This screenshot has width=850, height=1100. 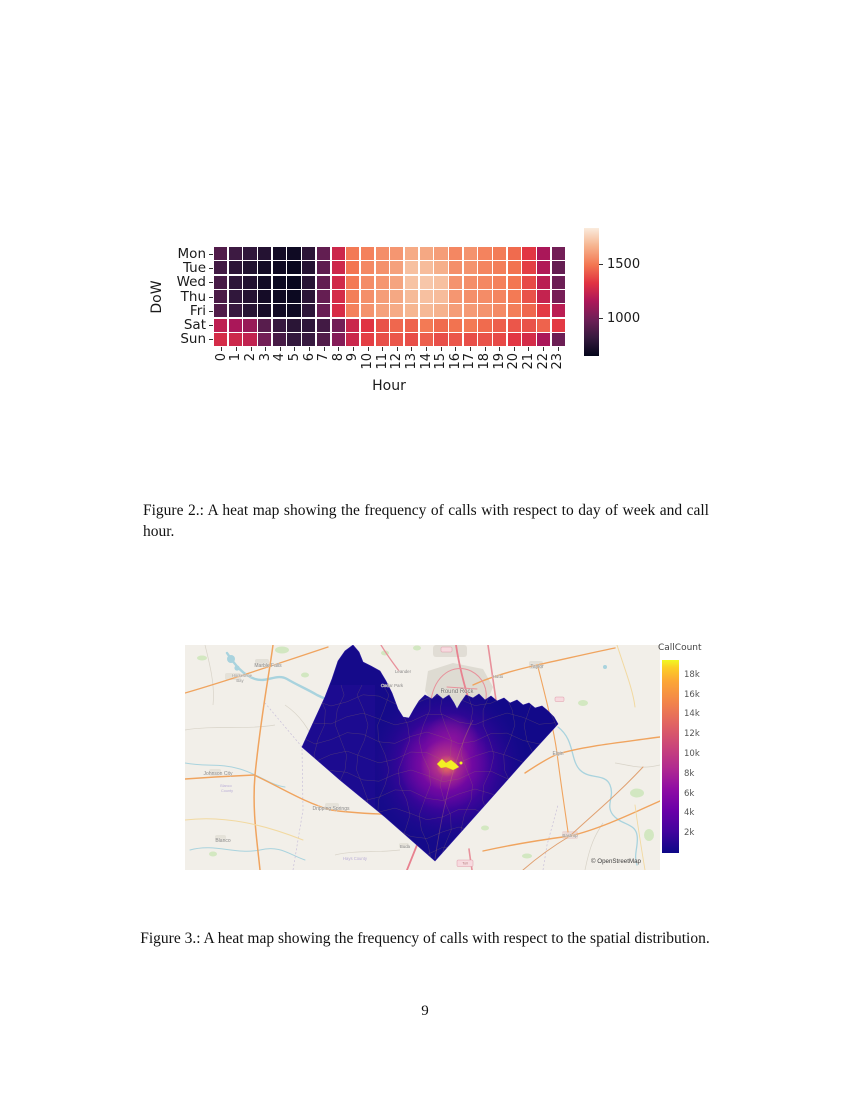 What do you see at coordinates (528, 361) in the screenshot?
I see `heatmap-col-label: 21` at bounding box center [528, 361].